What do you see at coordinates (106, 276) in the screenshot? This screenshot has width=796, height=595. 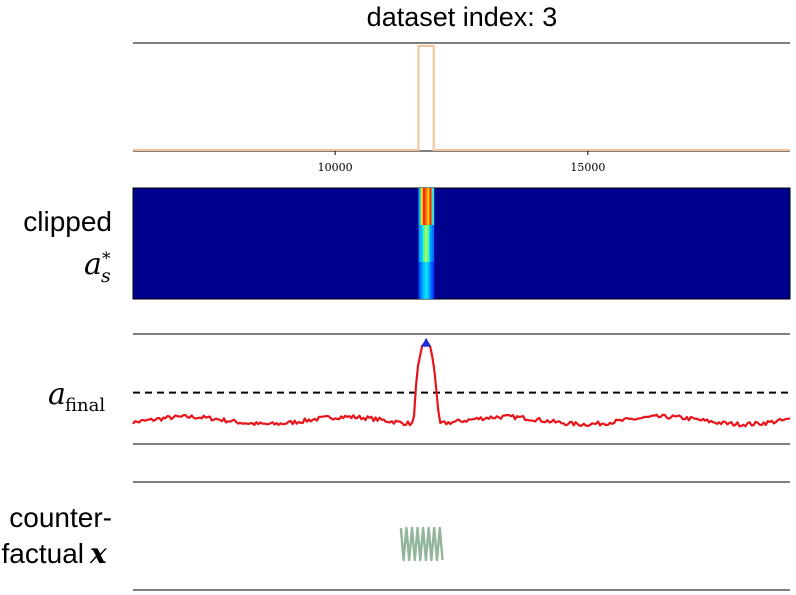 I see `saliency-subscript: s` at bounding box center [106, 276].